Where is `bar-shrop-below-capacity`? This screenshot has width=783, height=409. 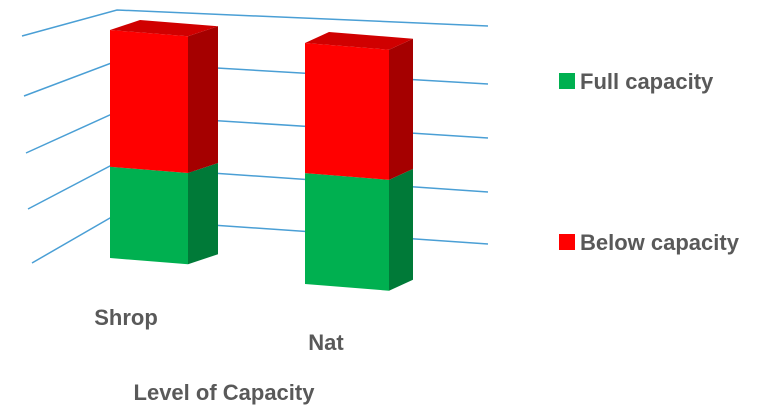 bar-shrop-below-capacity is located at coordinates (149, 102).